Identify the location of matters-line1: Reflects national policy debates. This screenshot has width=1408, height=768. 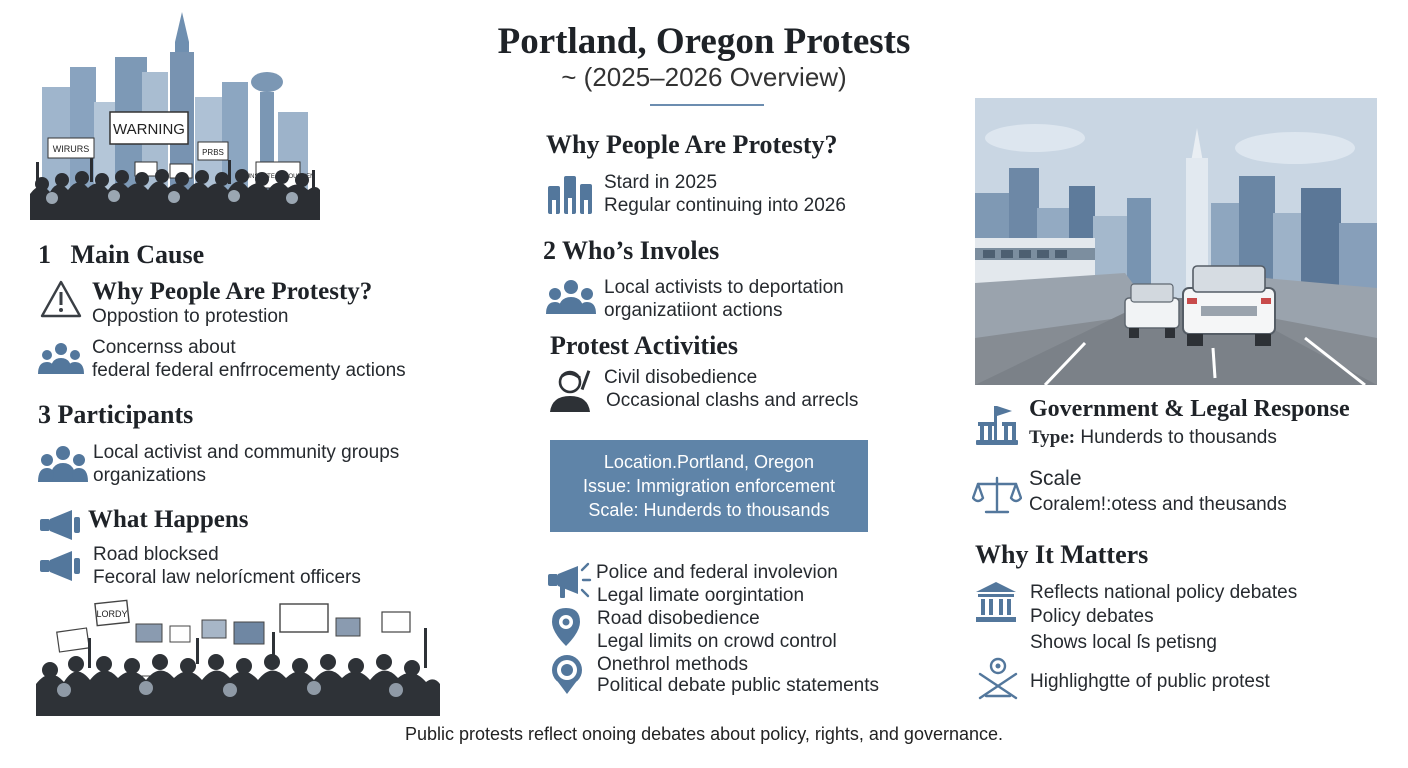
(1164, 592).